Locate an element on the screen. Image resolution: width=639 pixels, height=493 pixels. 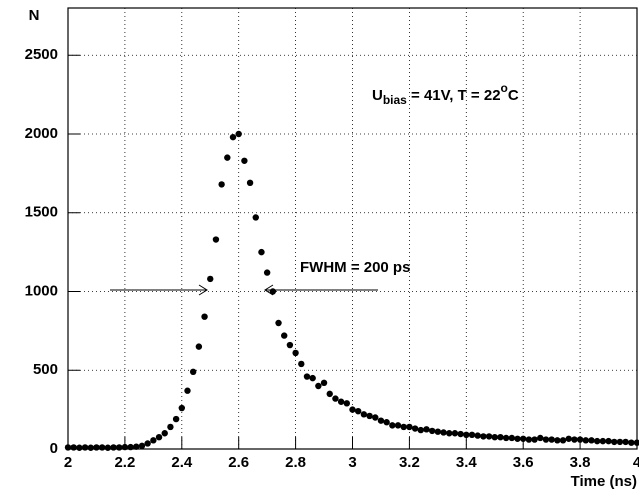
x-axis-label: Time (ns) is located at coordinates (604, 481).